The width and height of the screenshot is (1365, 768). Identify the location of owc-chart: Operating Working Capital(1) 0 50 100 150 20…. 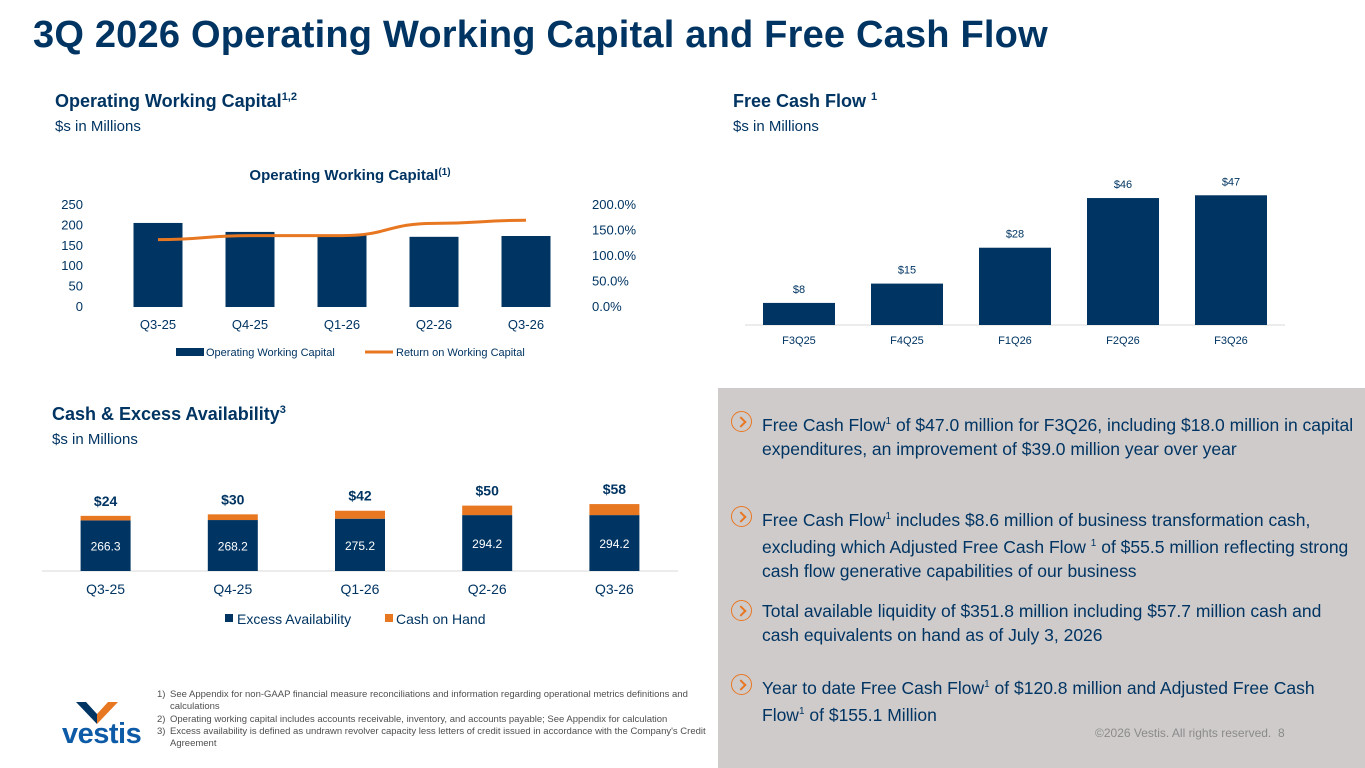
(349, 263).